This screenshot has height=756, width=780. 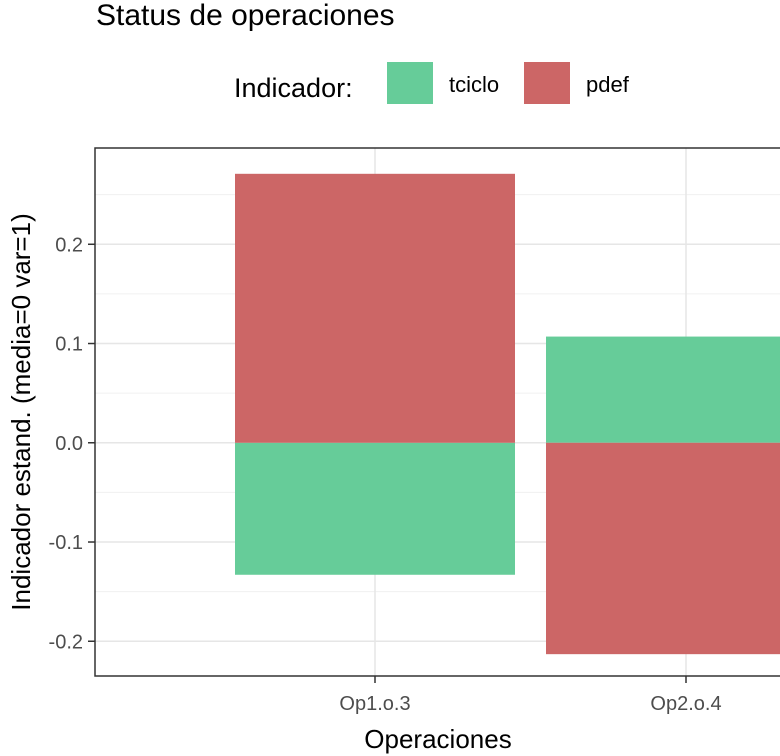 What do you see at coordinates (375, 308) in the screenshot?
I see `bar-pdef-Op1.o.3` at bounding box center [375, 308].